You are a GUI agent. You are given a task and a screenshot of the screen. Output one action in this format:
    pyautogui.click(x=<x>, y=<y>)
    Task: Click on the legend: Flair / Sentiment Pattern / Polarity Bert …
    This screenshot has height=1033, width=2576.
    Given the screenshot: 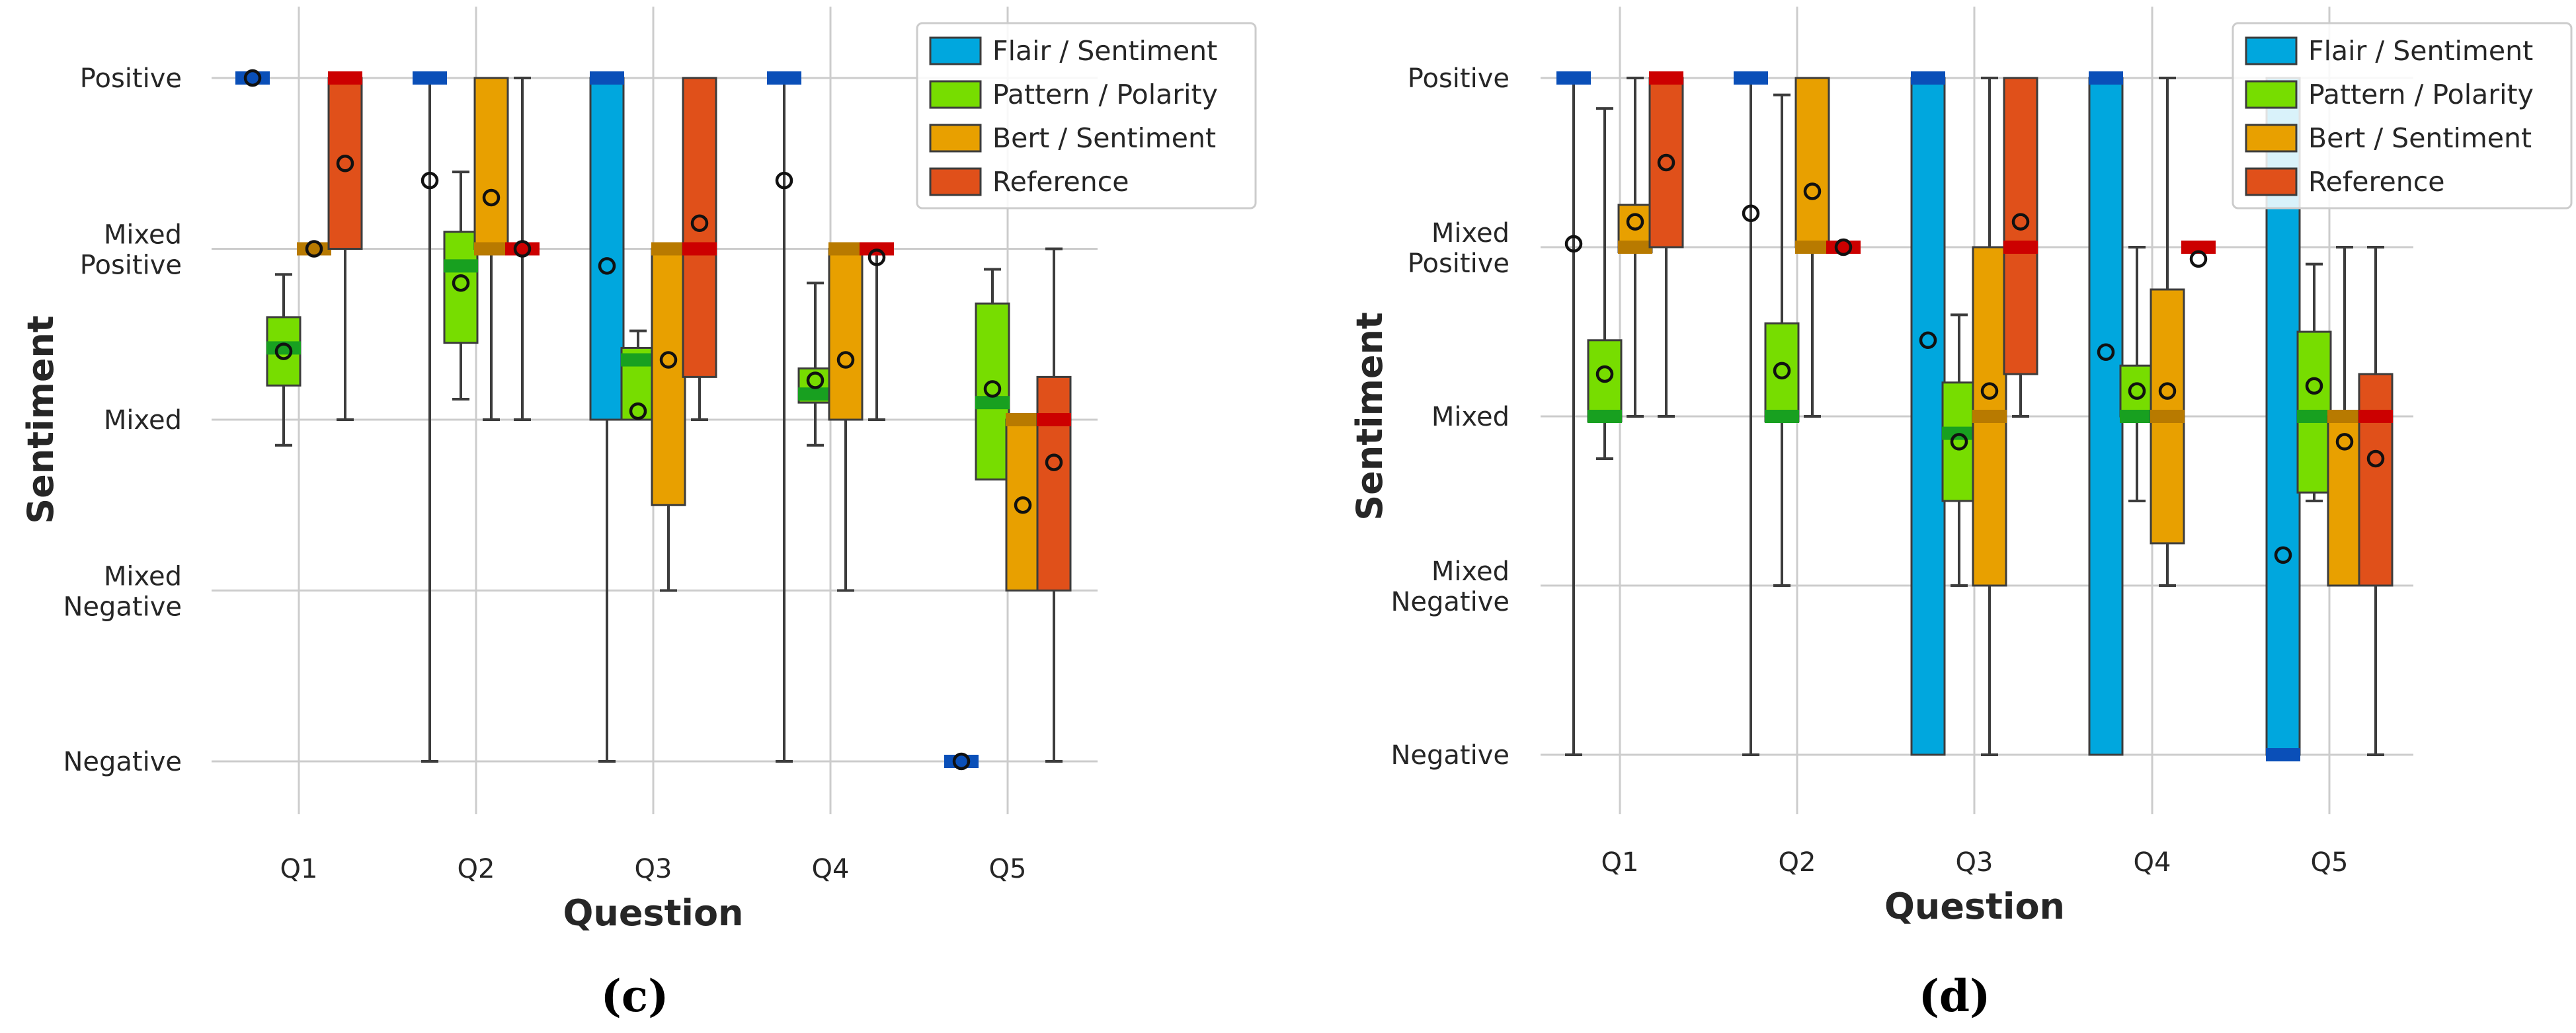 What is the action you would take?
    pyautogui.click(x=2402, y=116)
    